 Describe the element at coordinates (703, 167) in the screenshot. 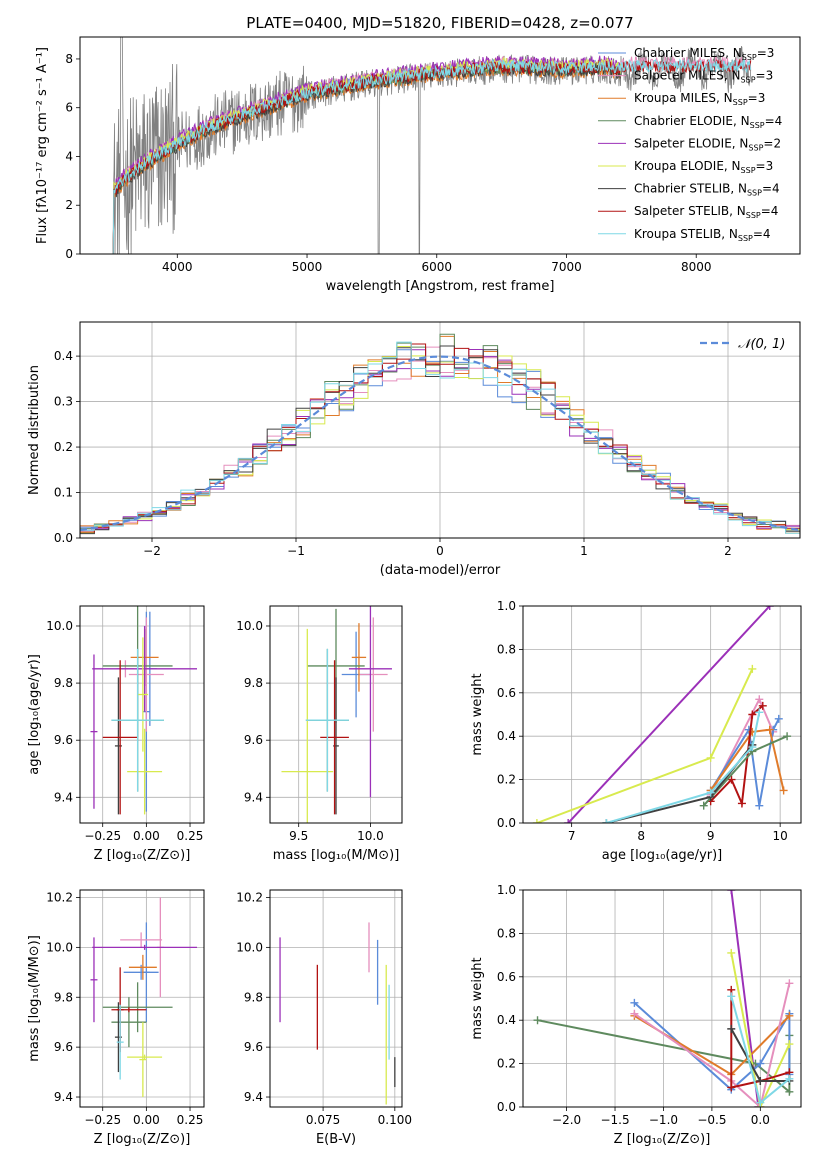

I see `legend-entry: Kroupa ELODIE, NSSP=3` at that location.